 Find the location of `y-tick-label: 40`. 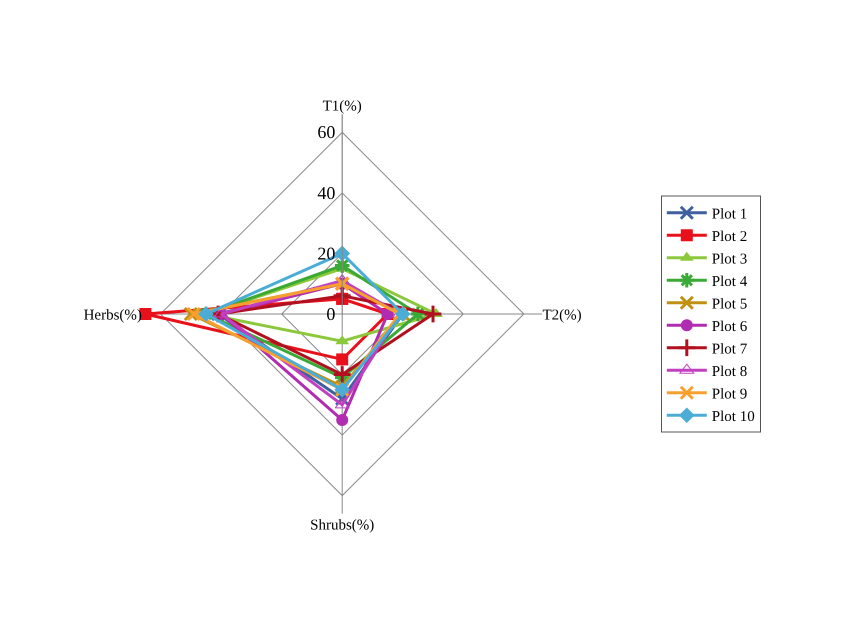

y-tick-label: 40 is located at coordinates (326, 192).